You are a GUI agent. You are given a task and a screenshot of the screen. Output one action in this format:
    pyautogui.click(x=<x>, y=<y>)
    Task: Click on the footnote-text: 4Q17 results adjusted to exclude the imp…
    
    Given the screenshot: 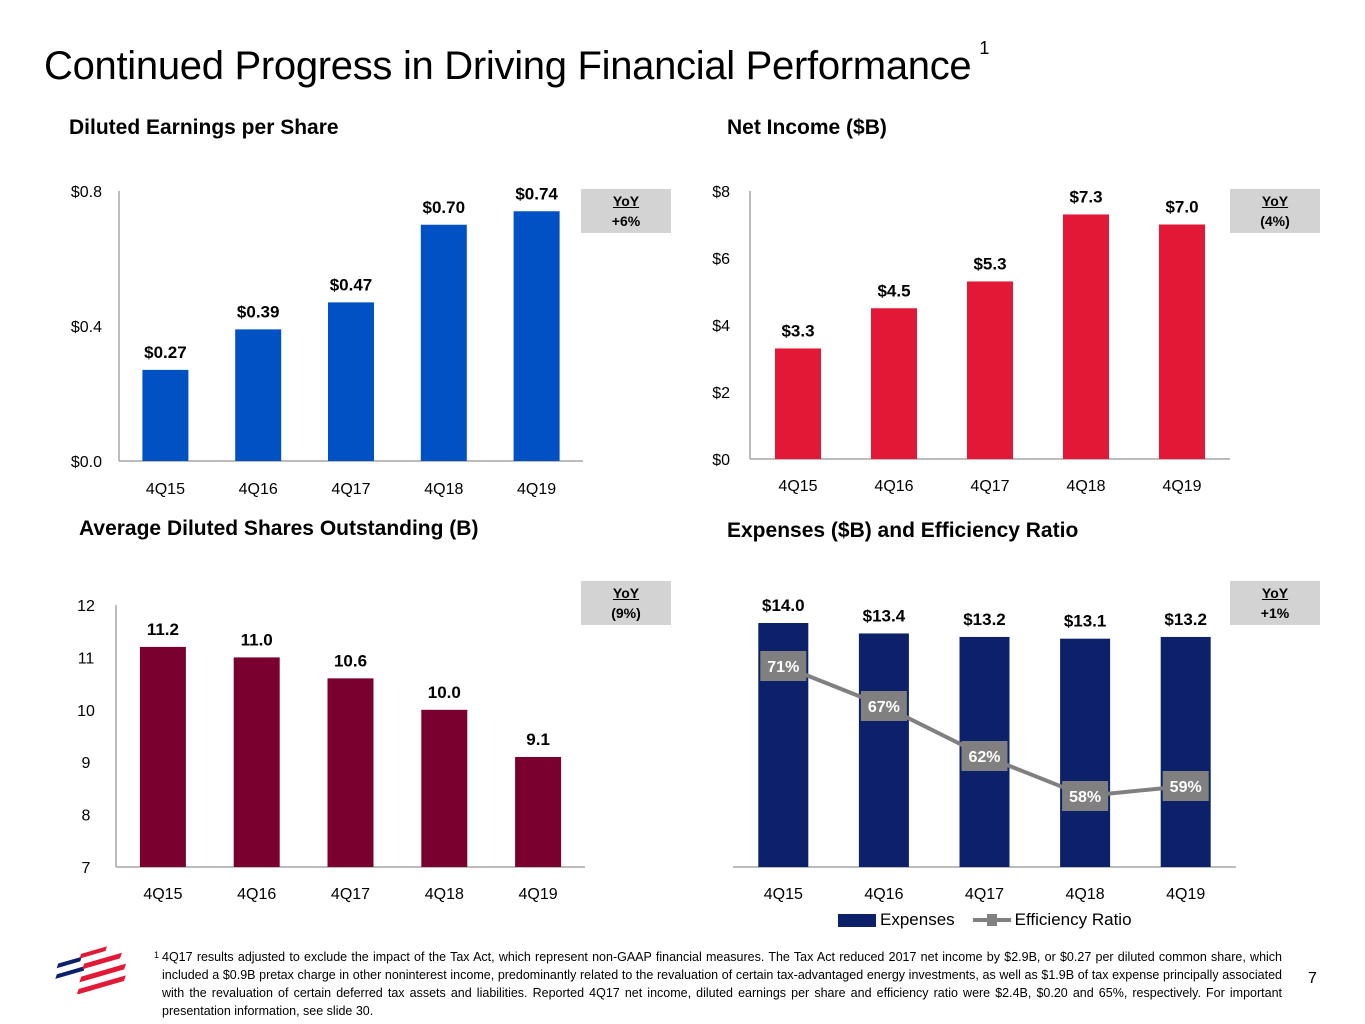 What is the action you would take?
    pyautogui.click(x=722, y=984)
    